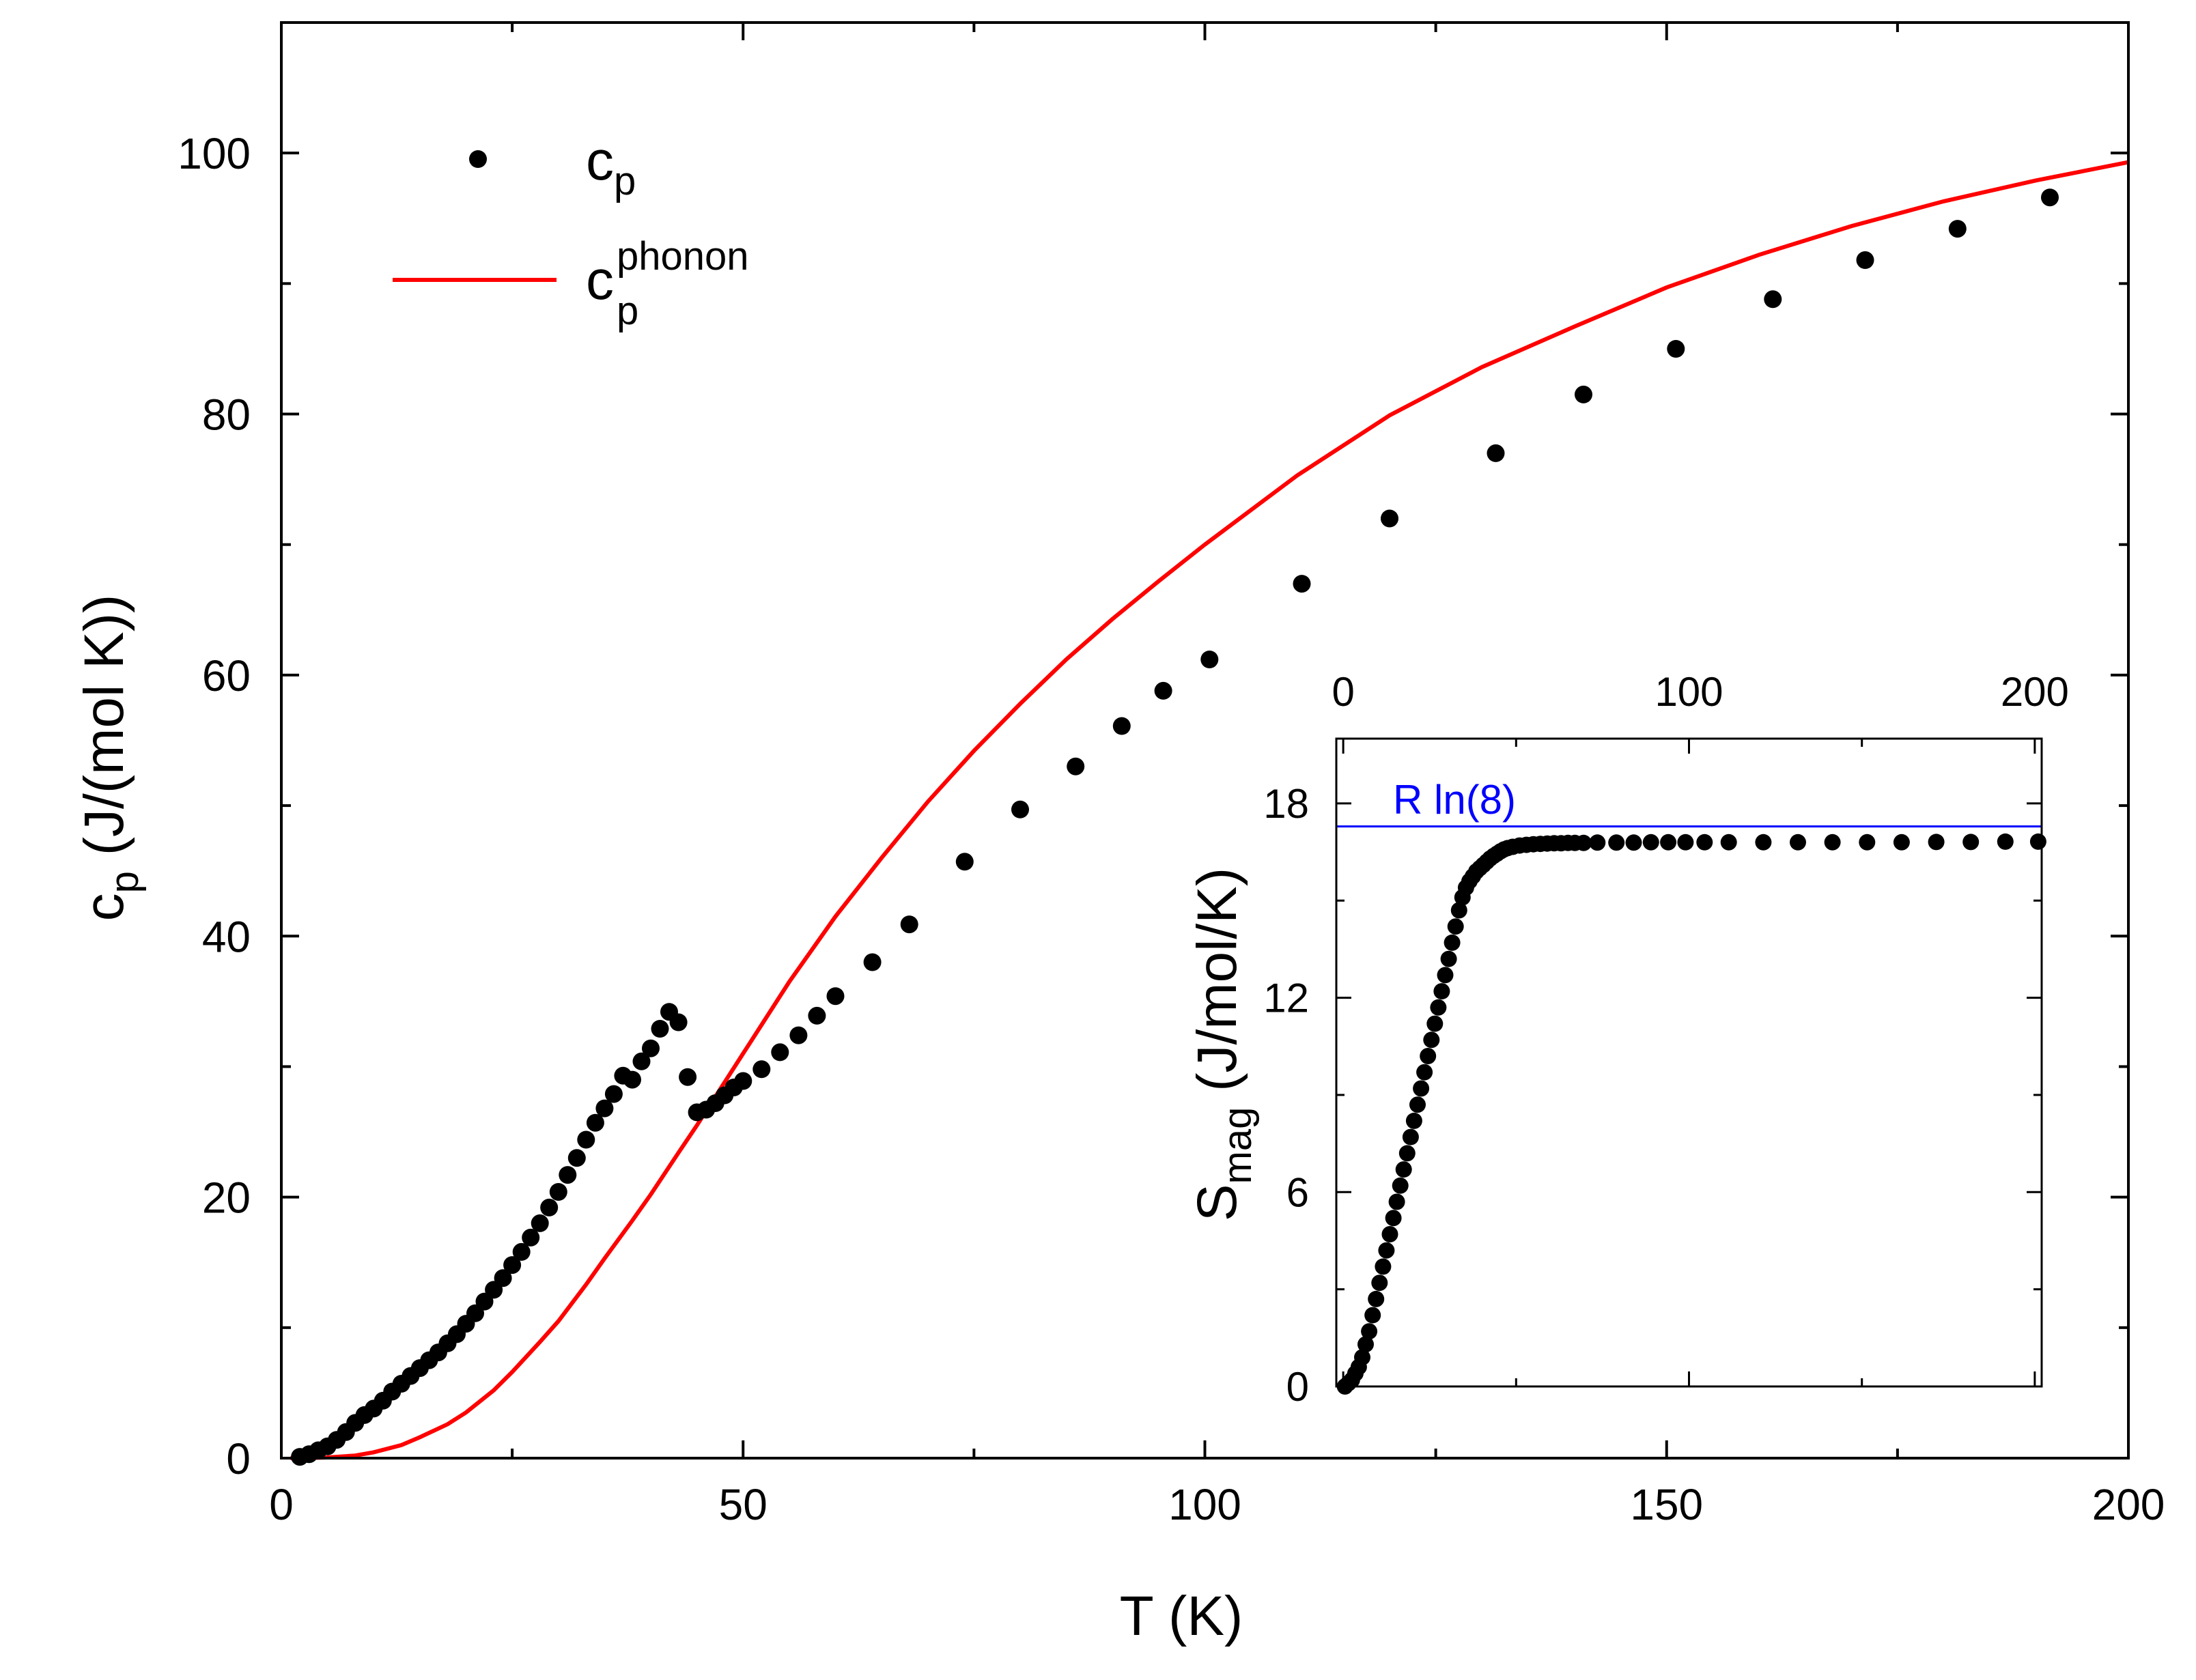 The image size is (2196, 1680). Describe the element at coordinates (104, 907) in the screenshot. I see `y-axis-title-main: c` at that location.